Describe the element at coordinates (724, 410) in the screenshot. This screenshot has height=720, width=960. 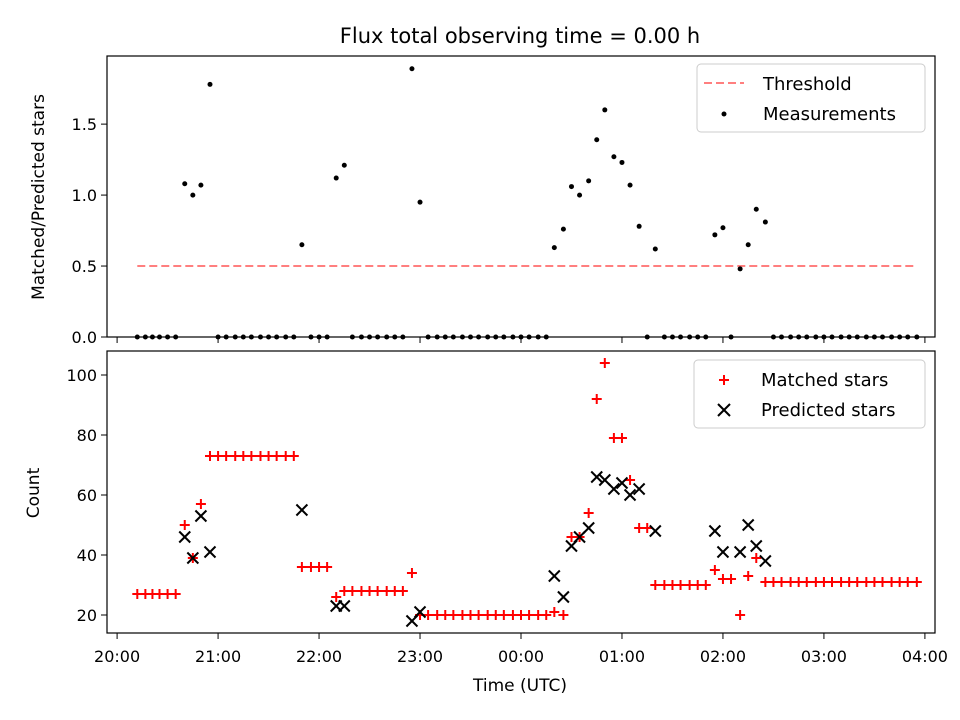
I see `legend-predicted-swatch` at that location.